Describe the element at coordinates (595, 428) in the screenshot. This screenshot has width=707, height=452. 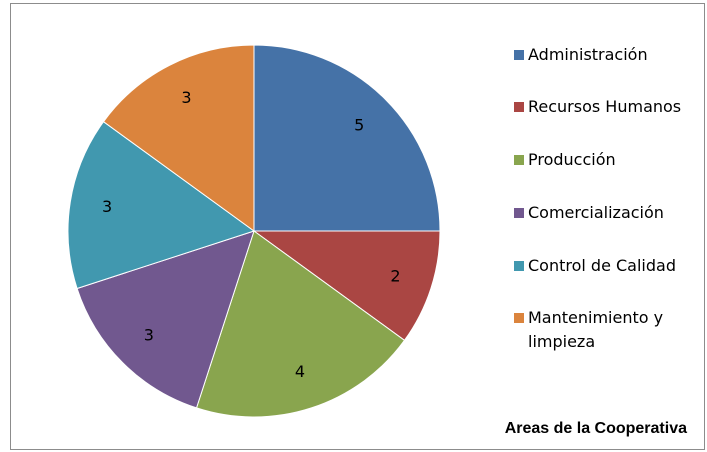
I see `chart-title: Areas de la Cooperativa` at that location.